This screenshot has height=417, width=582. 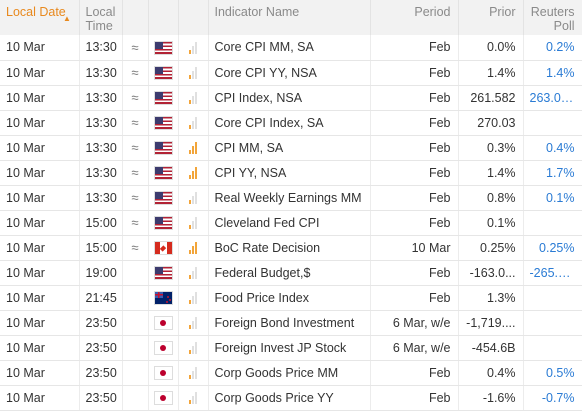 I want to click on cell-period: 10 Mar, so click(x=414, y=248).